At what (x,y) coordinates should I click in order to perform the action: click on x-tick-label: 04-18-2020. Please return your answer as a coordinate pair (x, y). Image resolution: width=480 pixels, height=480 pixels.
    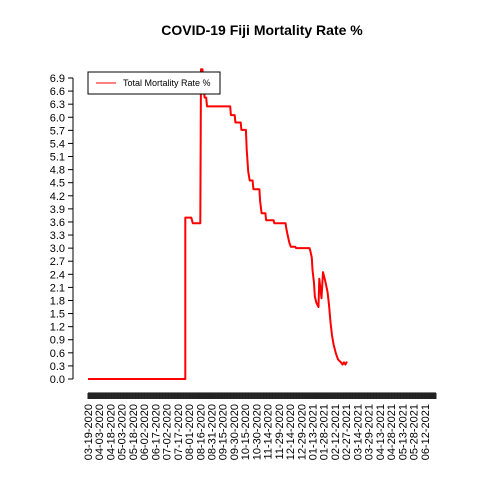
    Looking at the image, I should click on (111, 432).